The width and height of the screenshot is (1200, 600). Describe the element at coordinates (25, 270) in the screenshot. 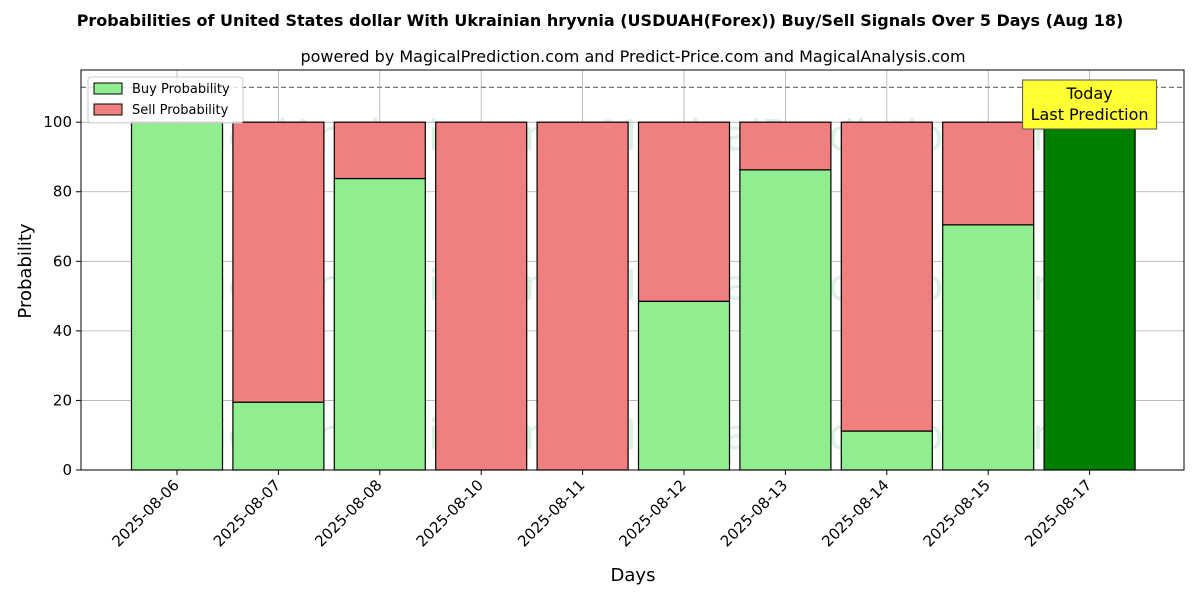

I see `y-axis-label: Probability` at that location.